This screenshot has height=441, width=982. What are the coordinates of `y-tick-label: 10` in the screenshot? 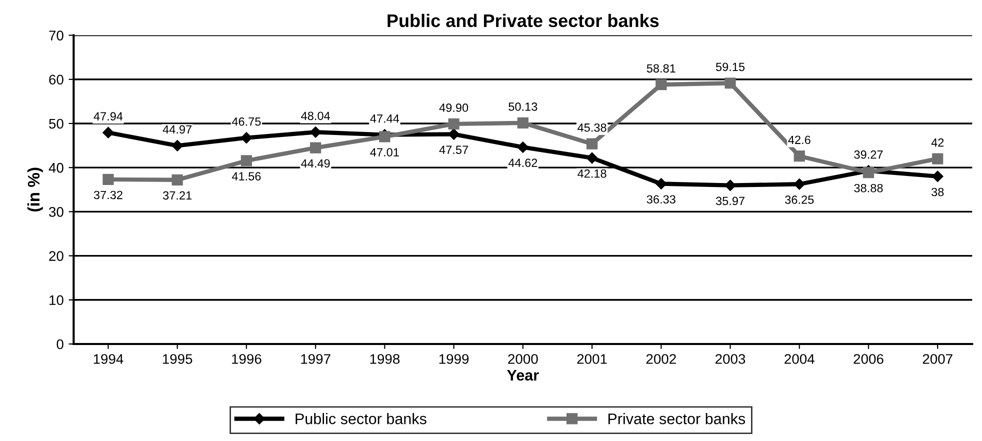 It's located at (57, 300).